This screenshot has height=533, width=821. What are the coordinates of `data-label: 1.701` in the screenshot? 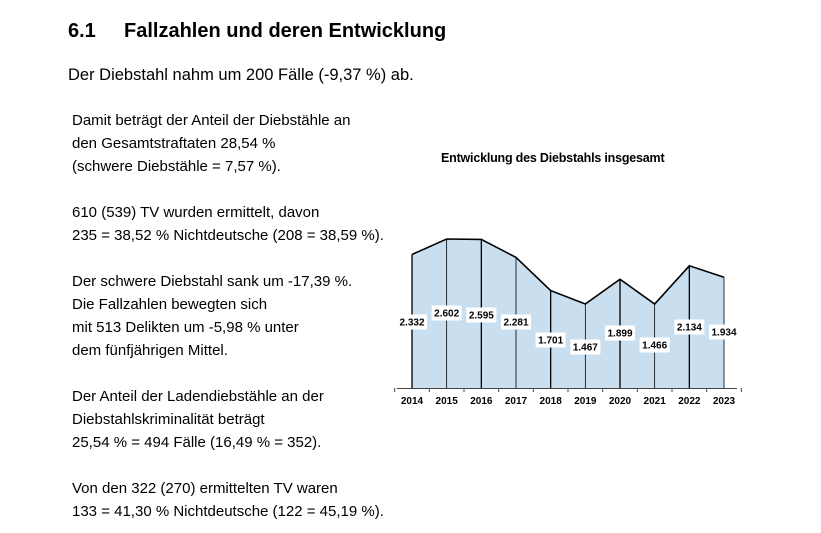 It's located at (550, 340).